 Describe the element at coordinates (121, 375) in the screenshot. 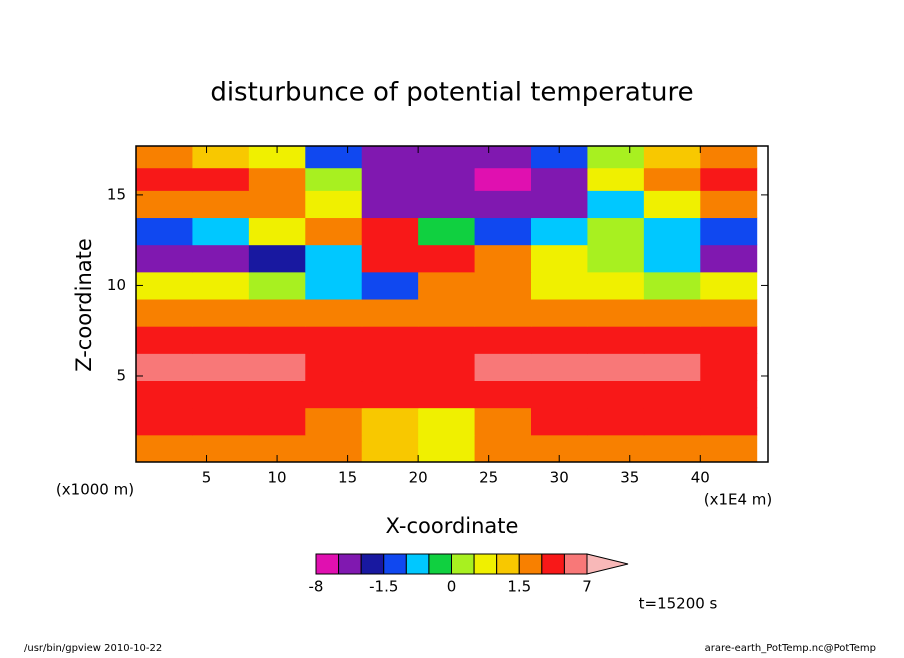

I see `y-tick-label: 5` at that location.